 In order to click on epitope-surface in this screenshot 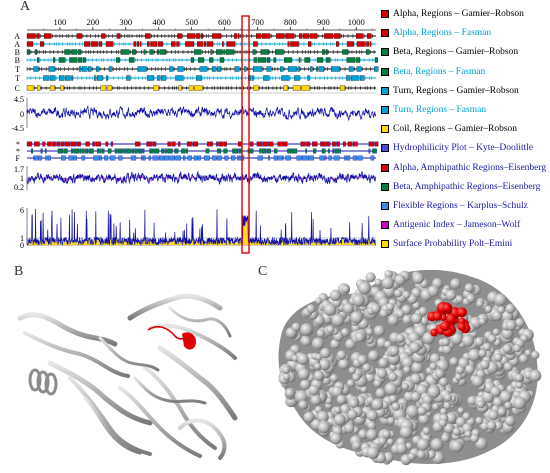, I will do `click(449, 319)`.